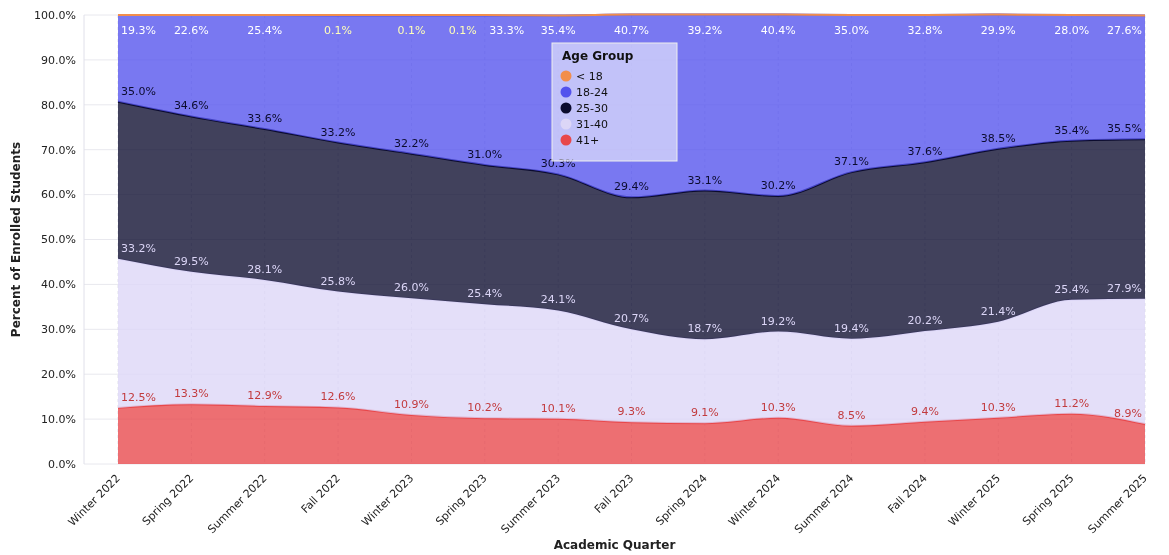  I want to click on y-axis-title: Percent of Enrolled Students, so click(16, 239).